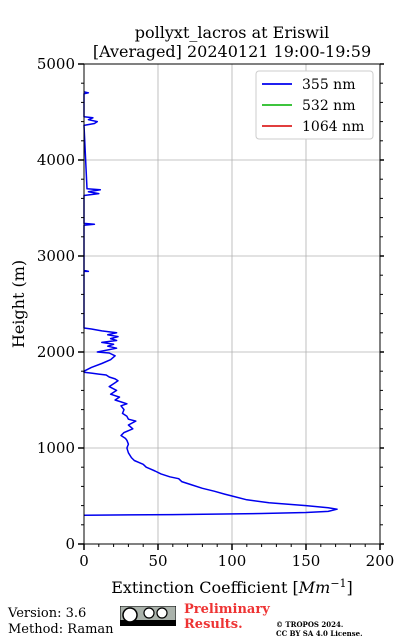 Image resolution: width=400 pixels, height=640 pixels. What do you see at coordinates (310, 624) in the screenshot?
I see `copyright-line1: © TROPOS 2024.` at bounding box center [310, 624].